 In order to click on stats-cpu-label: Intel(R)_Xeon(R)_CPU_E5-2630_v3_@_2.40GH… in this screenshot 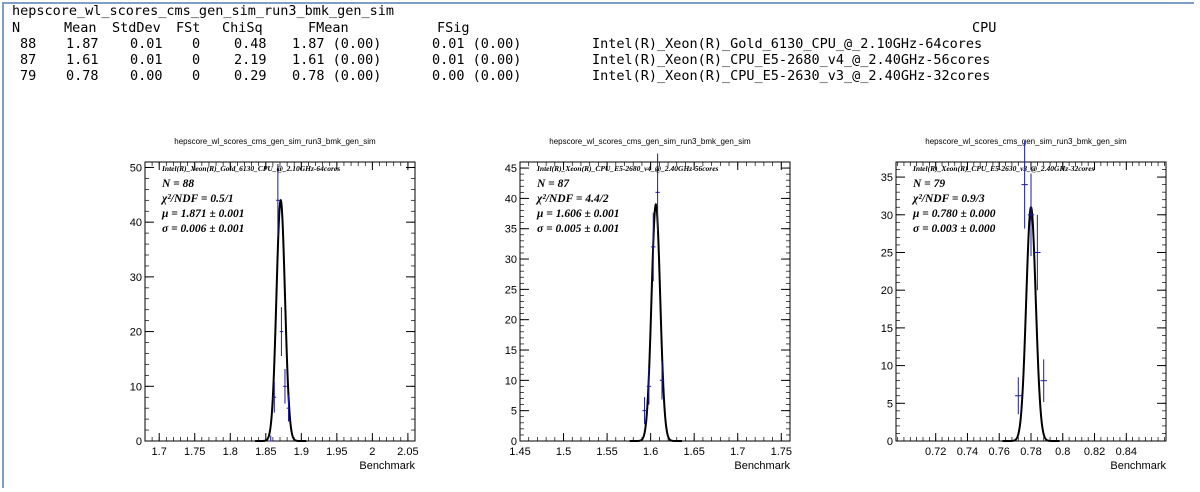, I will do `click(1003, 168)`.